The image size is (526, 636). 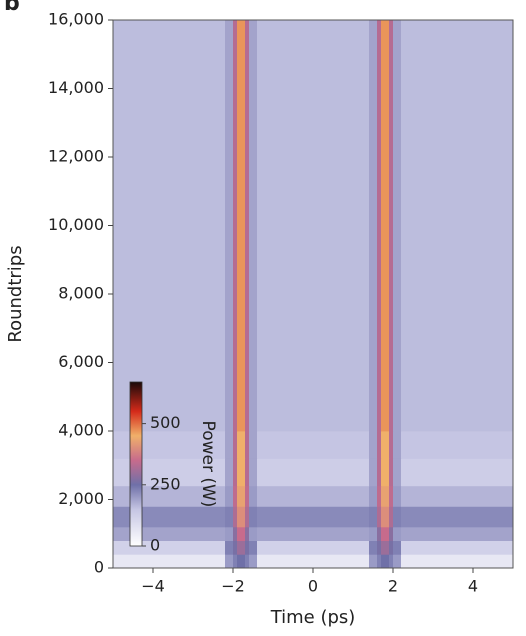 I want to click on colorbar, so click(x=136, y=464).